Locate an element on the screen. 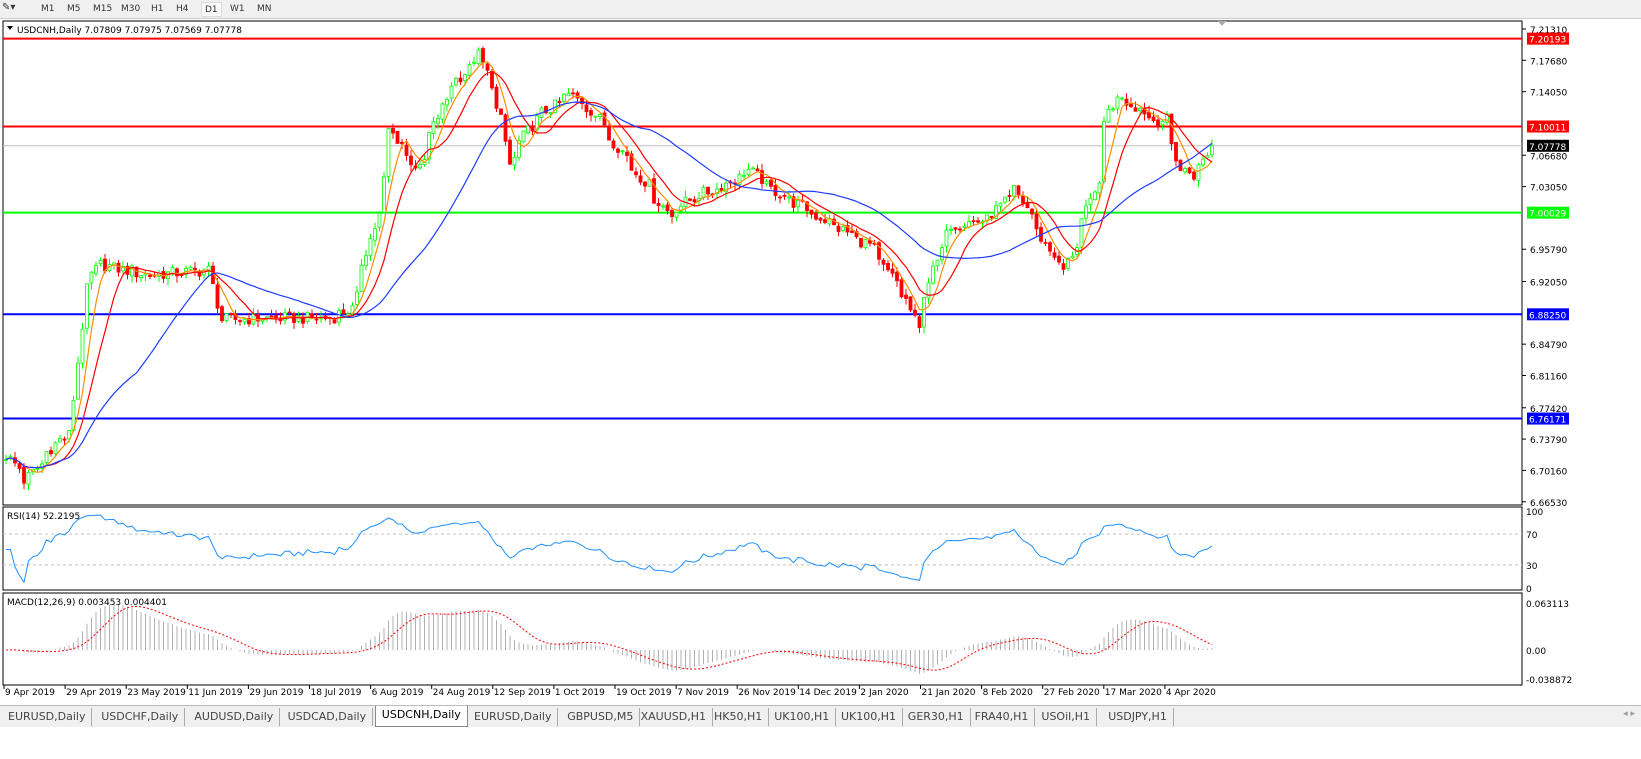 This screenshot has width=1641, height=759. date-tick-label: 18 Jul 2019 is located at coordinates (336, 693).